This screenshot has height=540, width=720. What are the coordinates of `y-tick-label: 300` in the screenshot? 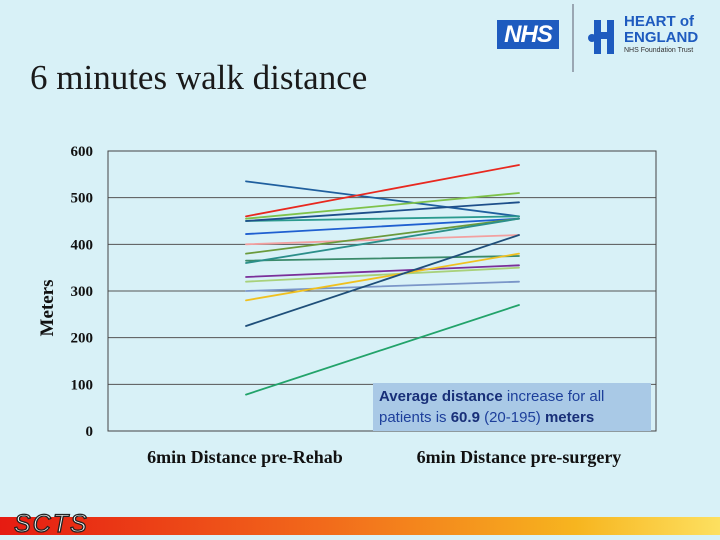 It's located at (82, 292).